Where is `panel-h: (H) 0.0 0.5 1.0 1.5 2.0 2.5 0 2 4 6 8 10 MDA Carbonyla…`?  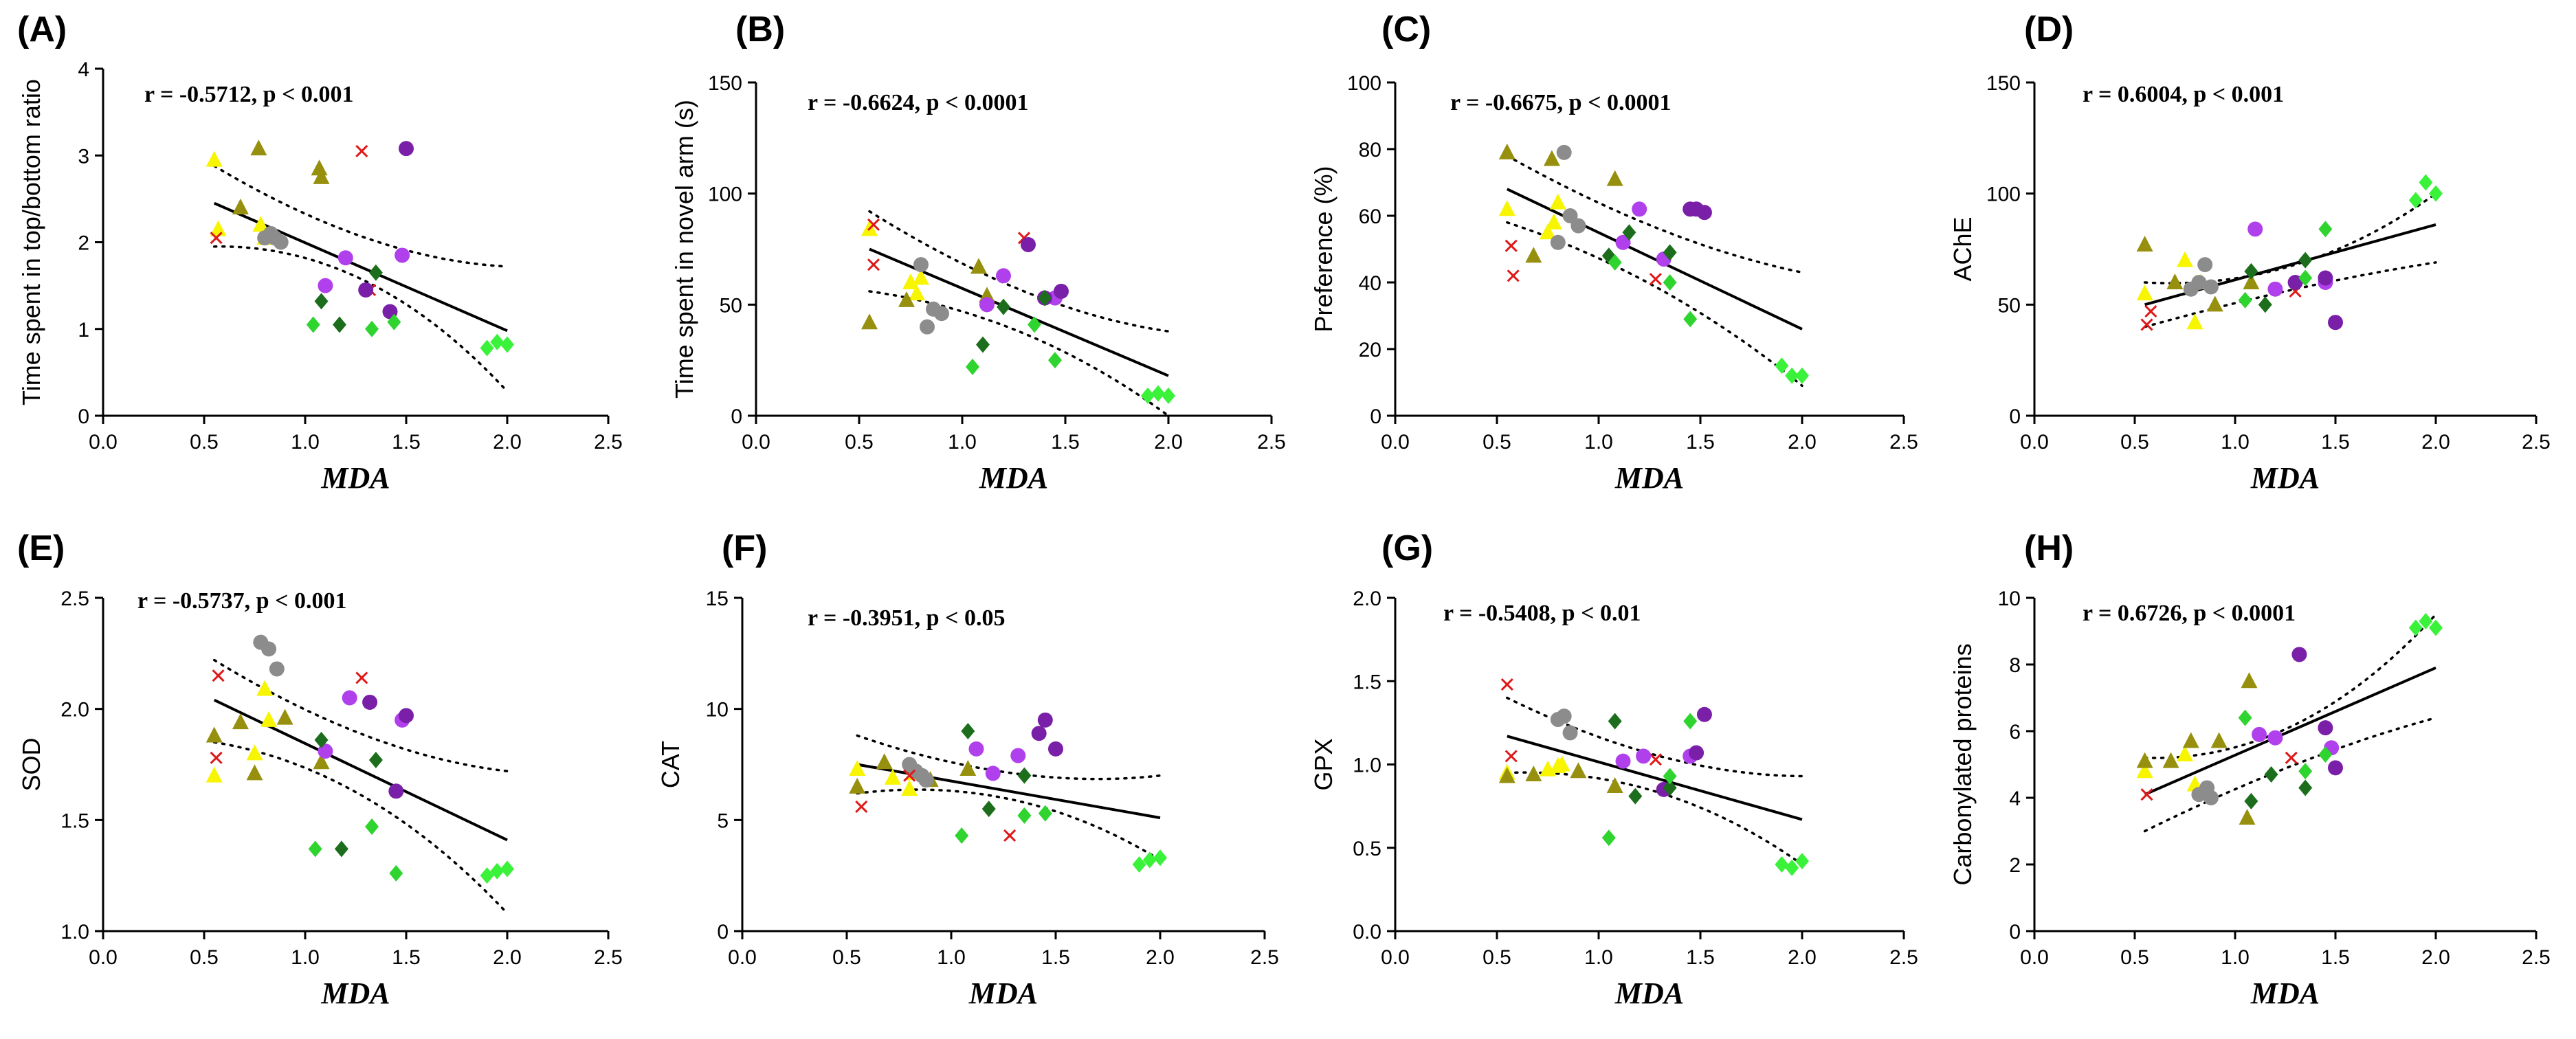 panel-h: (H) 0.0 0.5 1.0 1.5 2.0 2.5 0 2 4 6 8 10 MDA Carbonyla… is located at coordinates (2249, 769).